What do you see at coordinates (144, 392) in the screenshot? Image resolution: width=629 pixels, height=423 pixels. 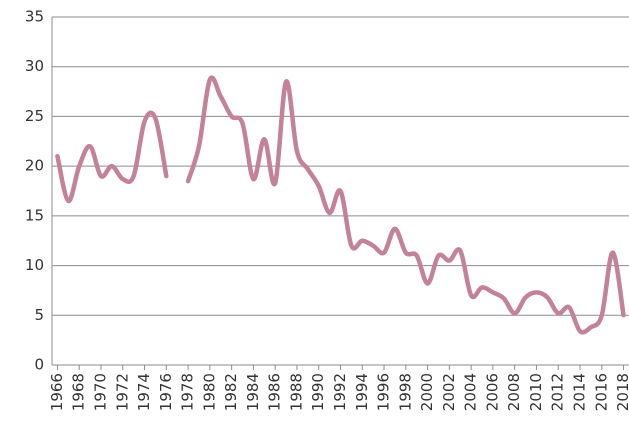 I see `x-tick-label: 1974` at bounding box center [144, 392].